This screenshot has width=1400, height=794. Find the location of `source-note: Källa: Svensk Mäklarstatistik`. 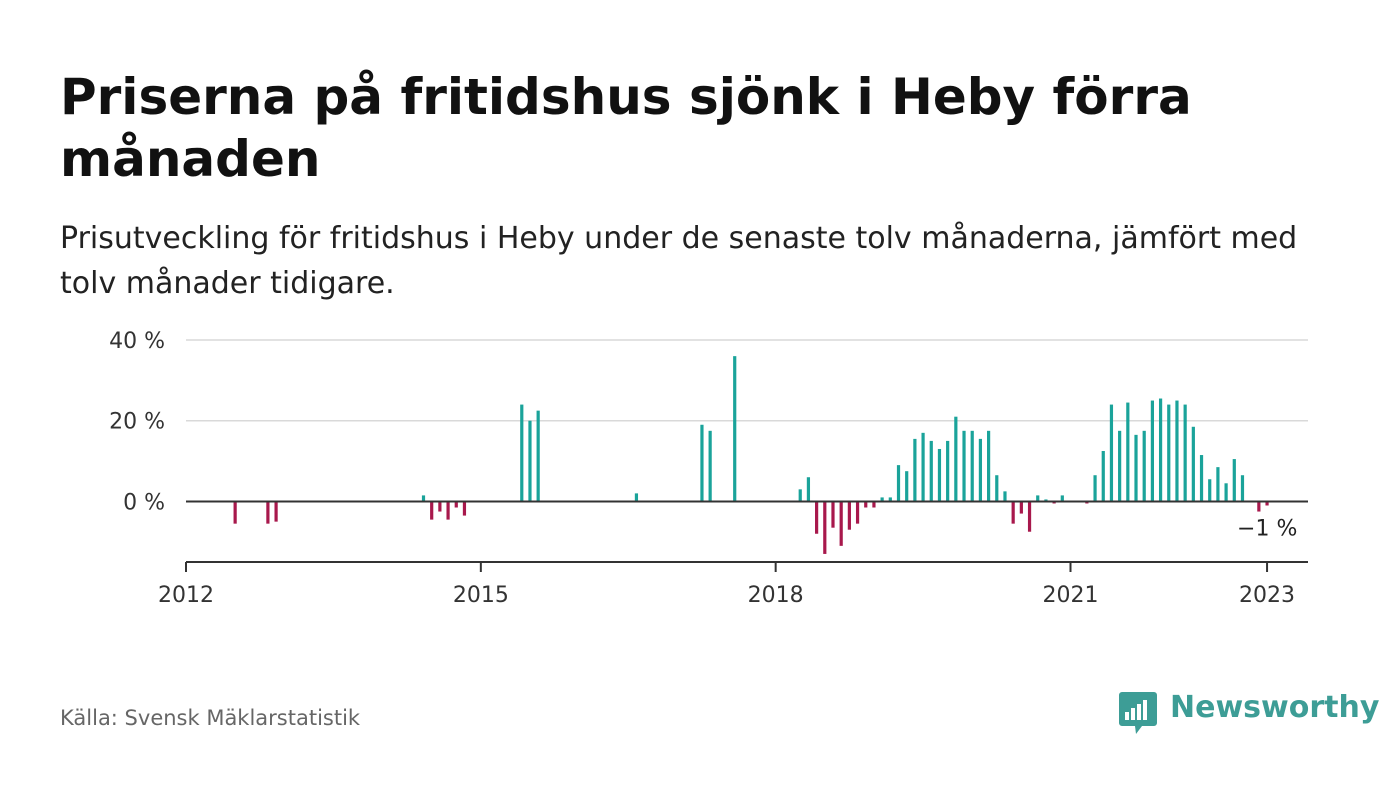

source-note: Källa: Svensk Mäklarstatistik is located at coordinates (210, 718).